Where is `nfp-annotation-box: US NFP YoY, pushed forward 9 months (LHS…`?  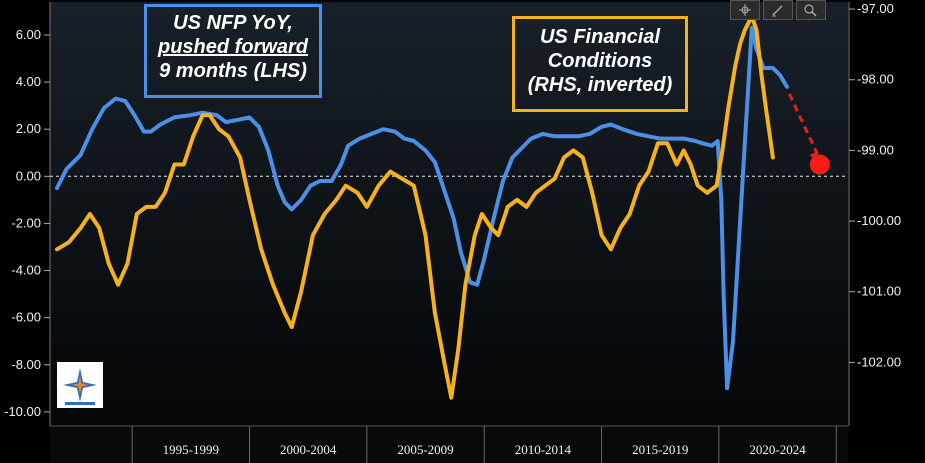 nfp-annotation-box: US NFP YoY, pushed forward 9 months (LHS… is located at coordinates (233, 51).